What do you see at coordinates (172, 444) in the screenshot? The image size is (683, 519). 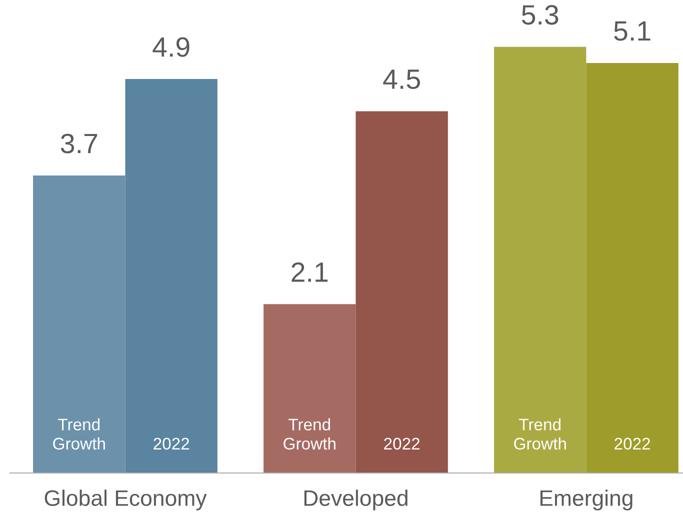 I see `series-label: 2022` at bounding box center [172, 444].